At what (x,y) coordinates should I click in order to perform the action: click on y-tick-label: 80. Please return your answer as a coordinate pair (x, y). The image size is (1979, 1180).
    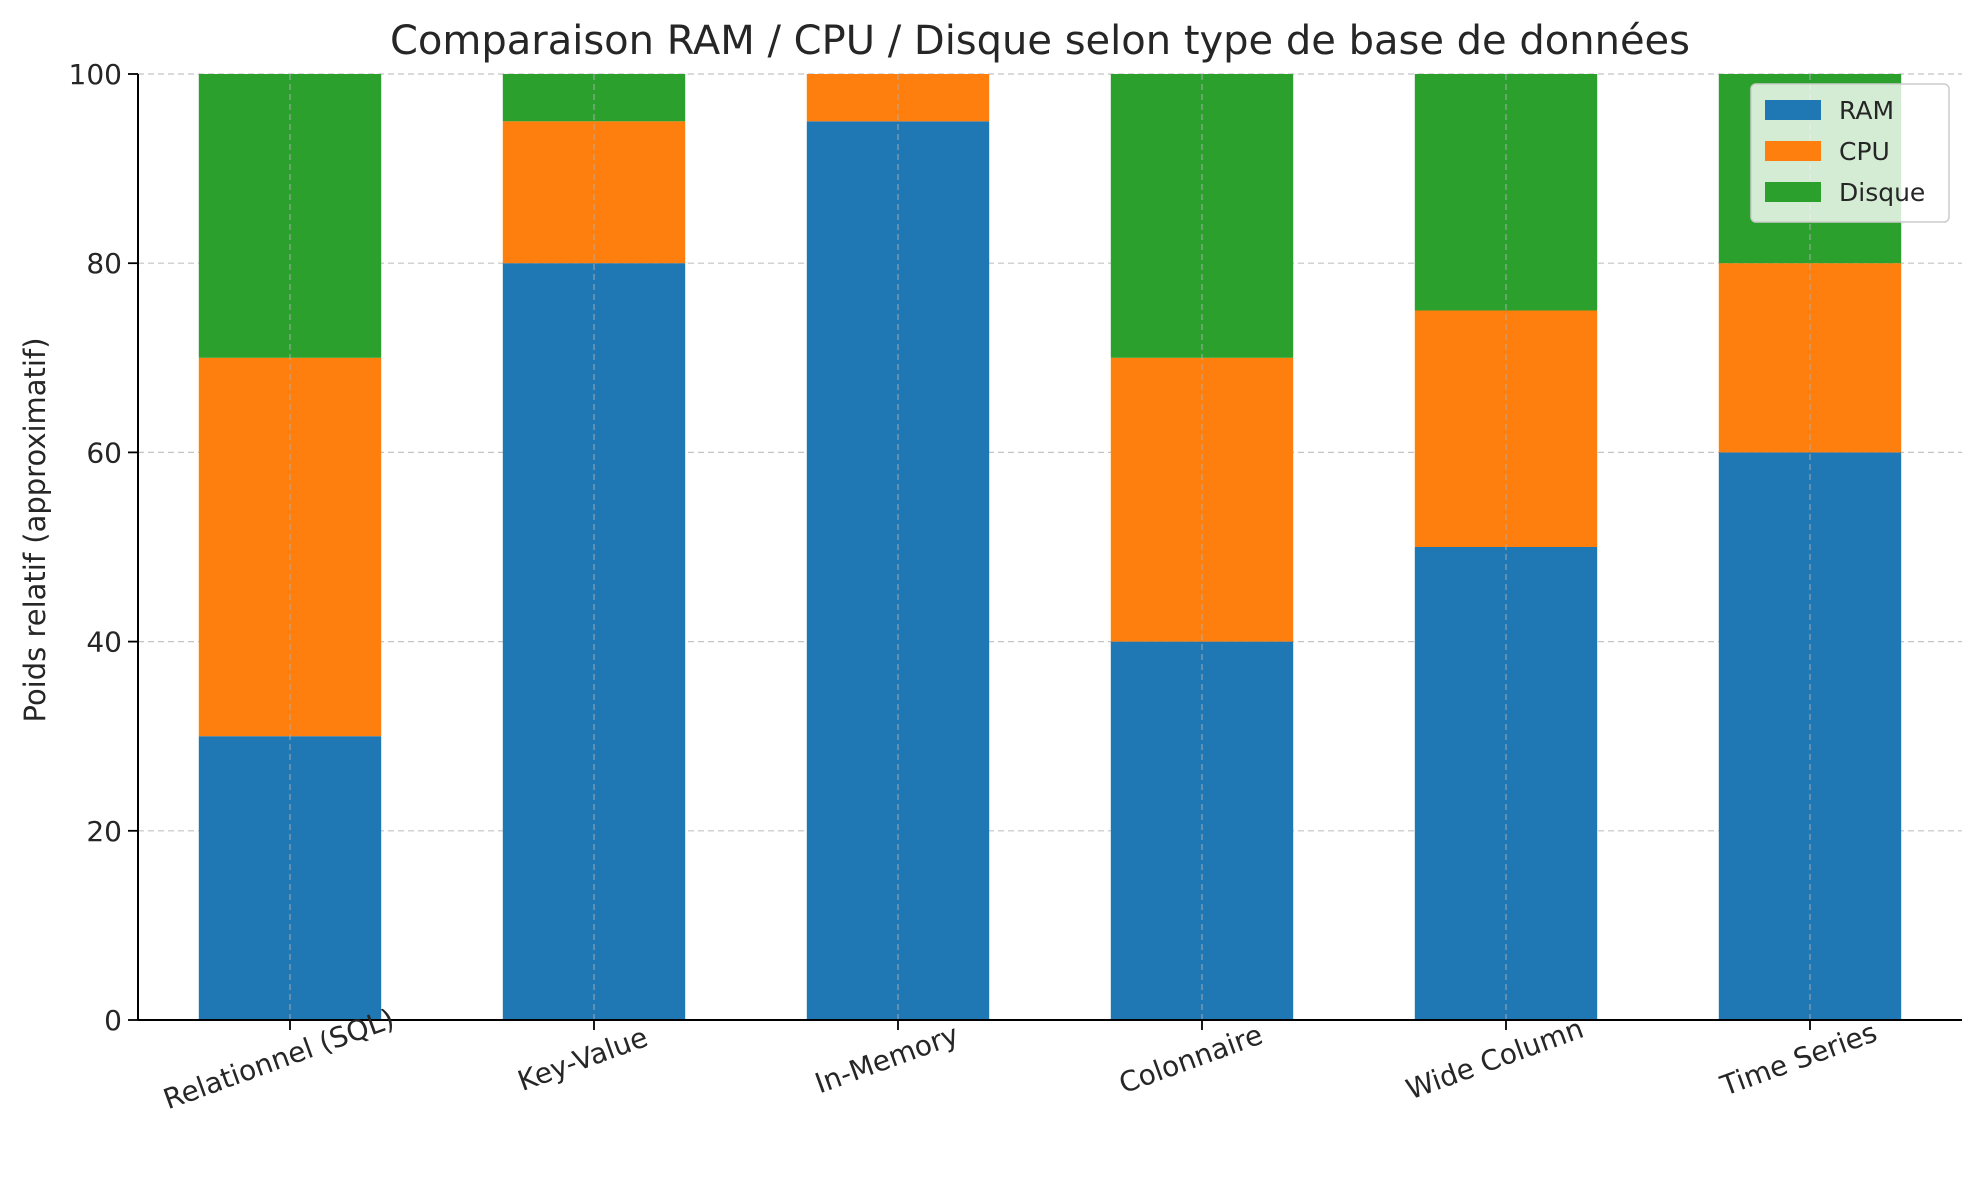
    Looking at the image, I should click on (104, 263).